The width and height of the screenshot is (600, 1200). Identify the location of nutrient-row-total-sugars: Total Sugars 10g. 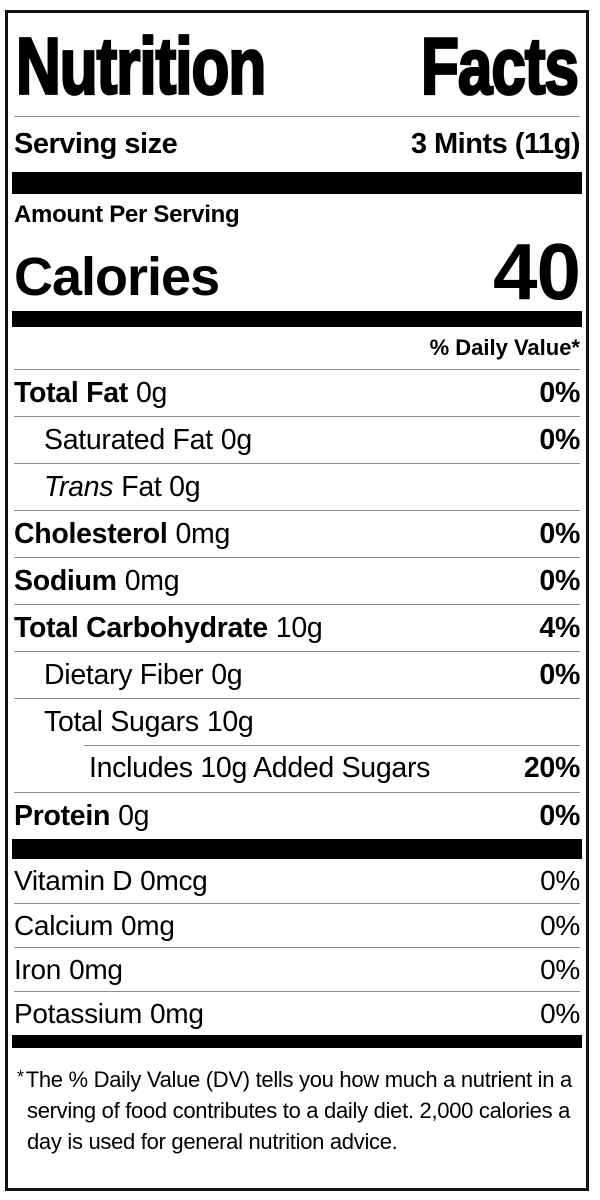
(297, 721).